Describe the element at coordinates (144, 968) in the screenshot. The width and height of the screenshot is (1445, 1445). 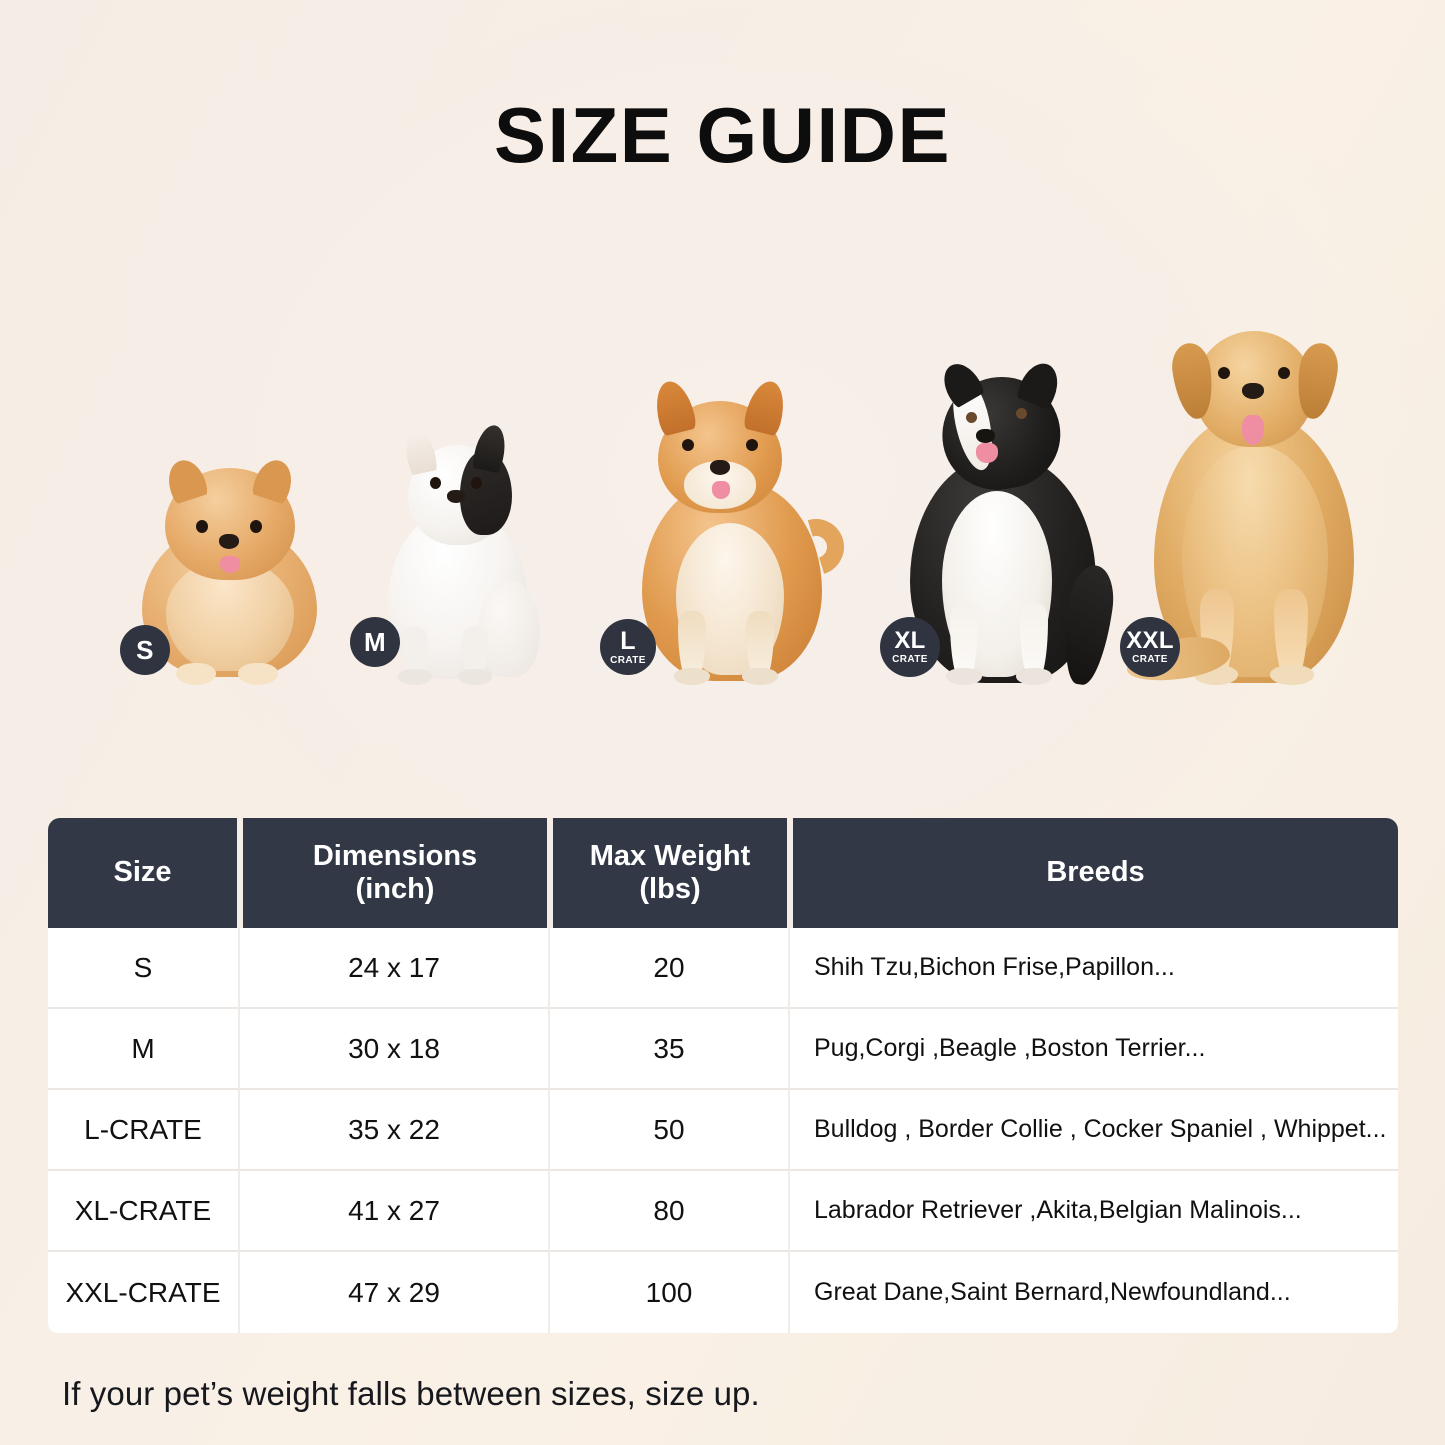
I see `cell-size: S` at that location.